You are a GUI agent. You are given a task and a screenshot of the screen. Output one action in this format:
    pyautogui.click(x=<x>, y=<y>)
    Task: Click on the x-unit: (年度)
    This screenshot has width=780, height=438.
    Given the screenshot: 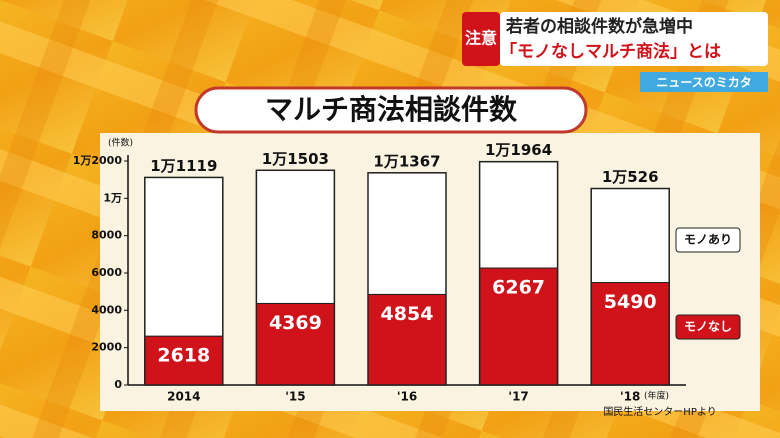 What is the action you would take?
    pyautogui.click(x=656, y=396)
    